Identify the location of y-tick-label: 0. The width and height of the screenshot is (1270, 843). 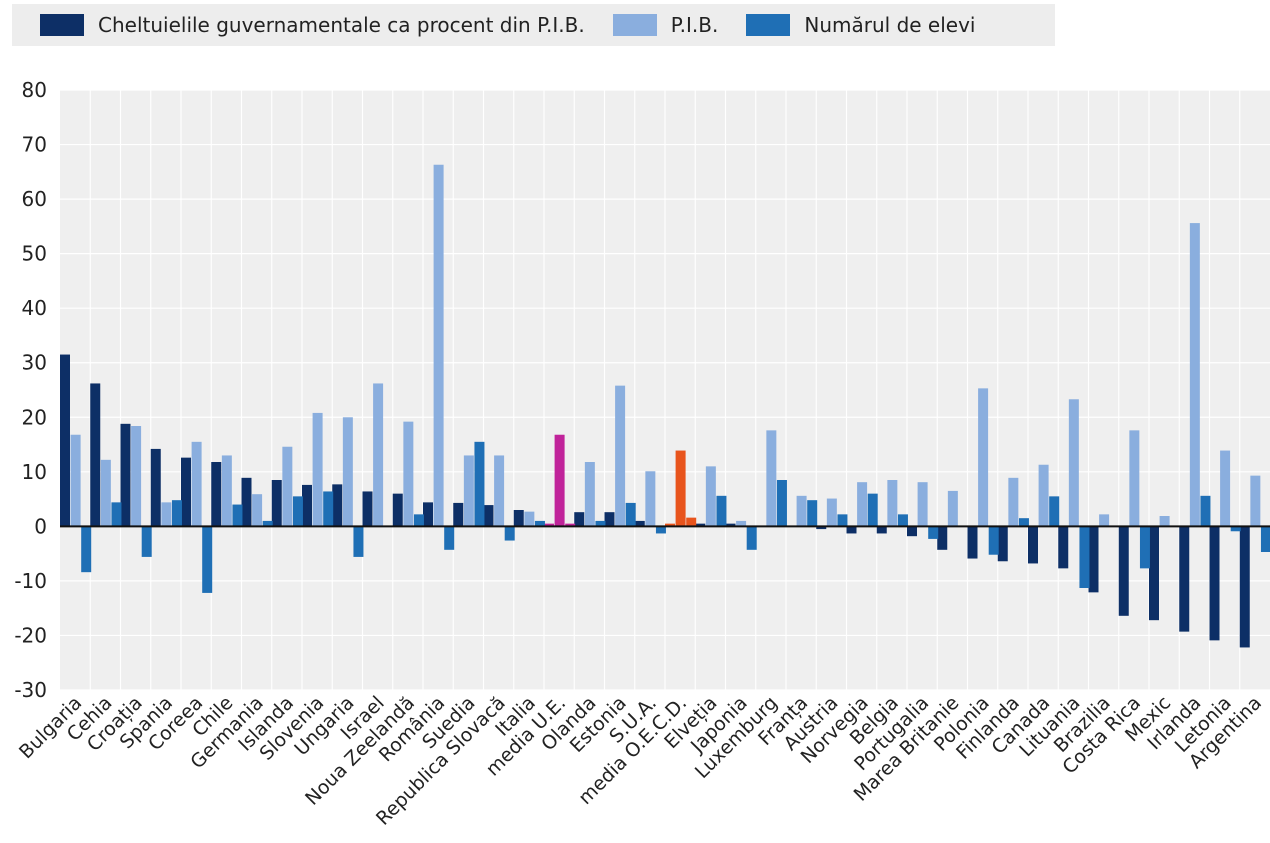
(40, 526).